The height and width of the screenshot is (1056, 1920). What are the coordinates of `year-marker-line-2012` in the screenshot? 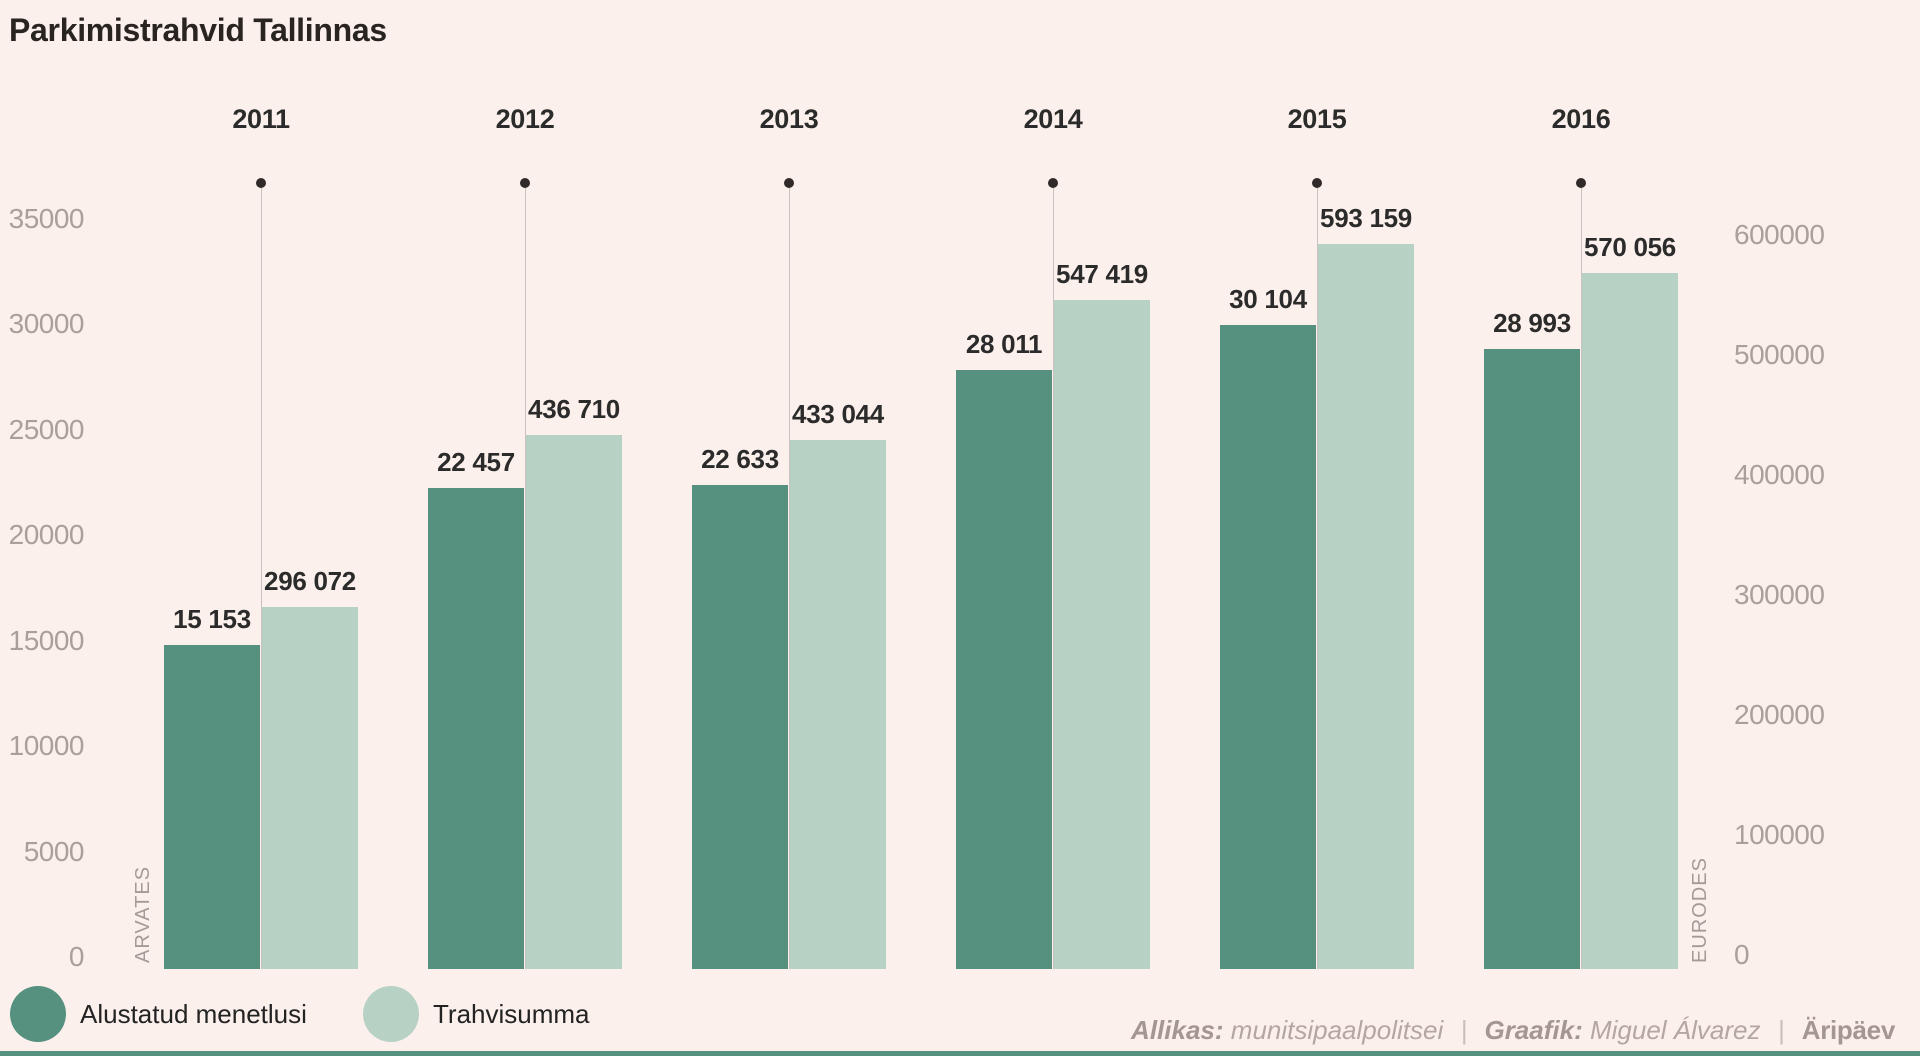 It's located at (525, 578).